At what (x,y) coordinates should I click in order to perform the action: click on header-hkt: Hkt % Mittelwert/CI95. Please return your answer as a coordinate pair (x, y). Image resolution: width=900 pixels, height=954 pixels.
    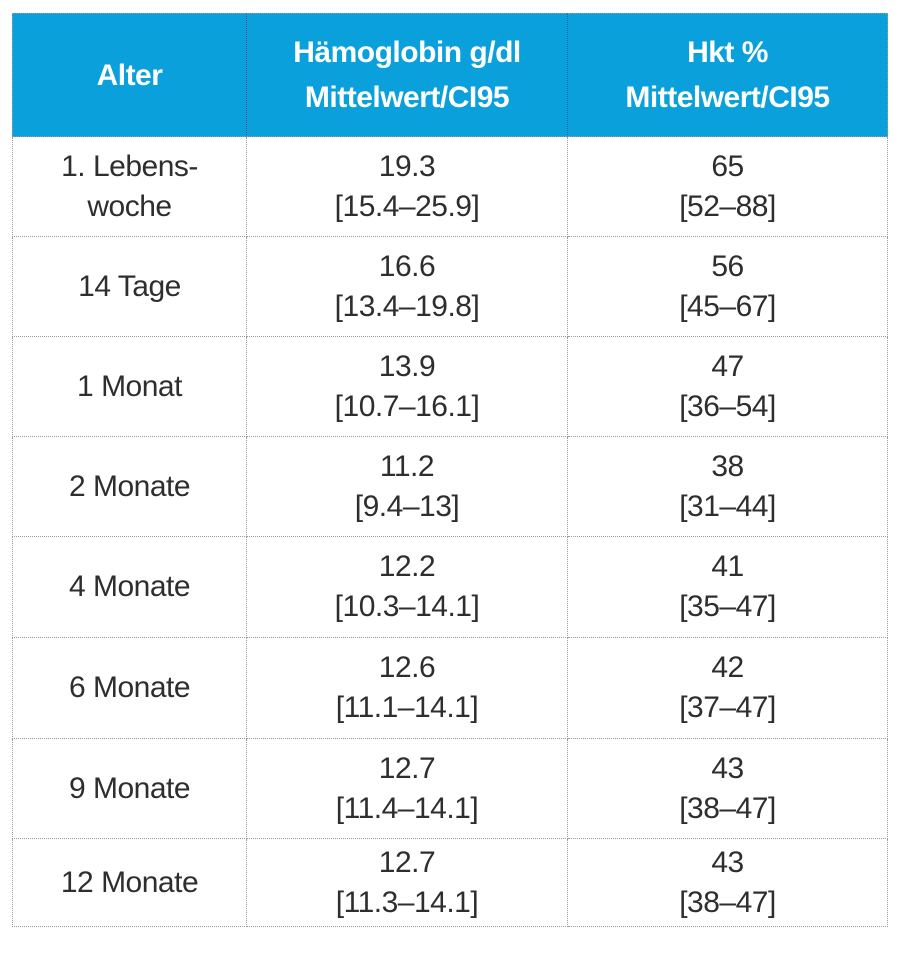
    Looking at the image, I should click on (728, 75).